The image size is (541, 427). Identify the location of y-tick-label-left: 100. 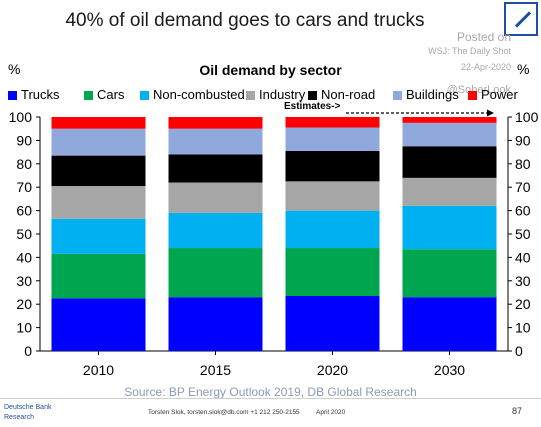
(21, 117).